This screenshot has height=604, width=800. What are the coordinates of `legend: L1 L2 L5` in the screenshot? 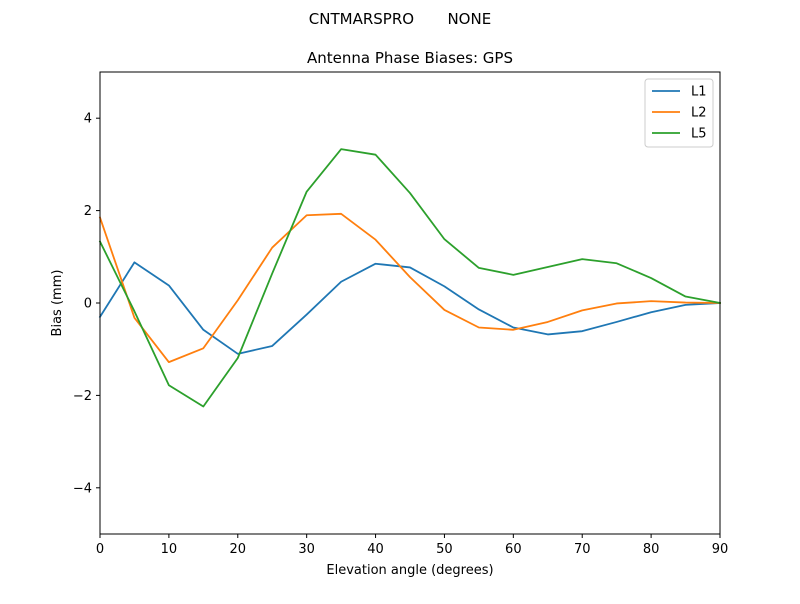 It's located at (679, 113).